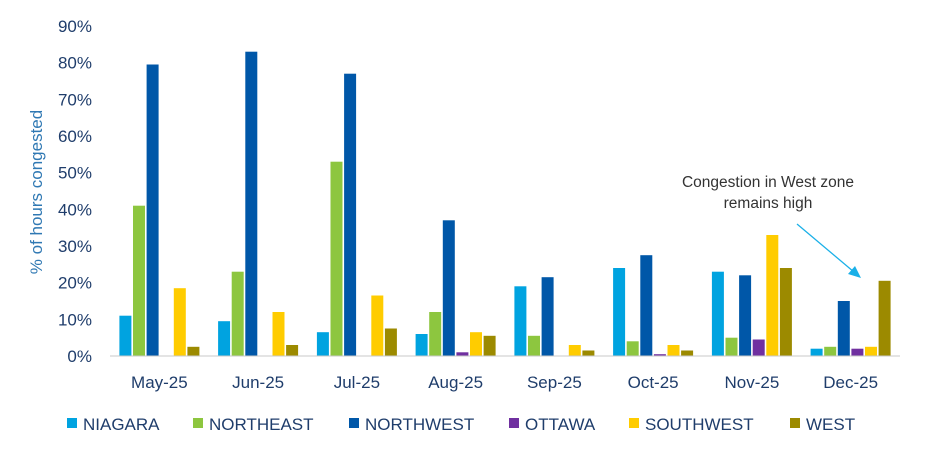  I want to click on legend-swatch-northeast, so click(198, 423).